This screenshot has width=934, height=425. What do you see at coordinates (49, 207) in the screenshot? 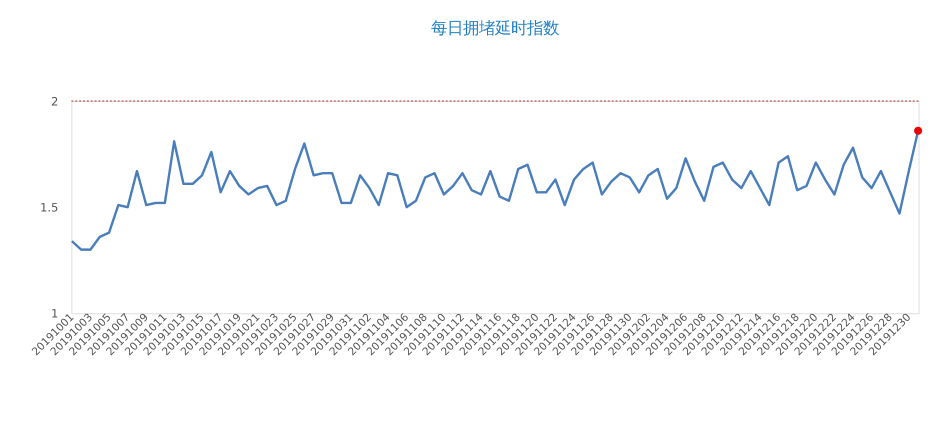
I see `y-tick-label: 1.5` at bounding box center [49, 207].